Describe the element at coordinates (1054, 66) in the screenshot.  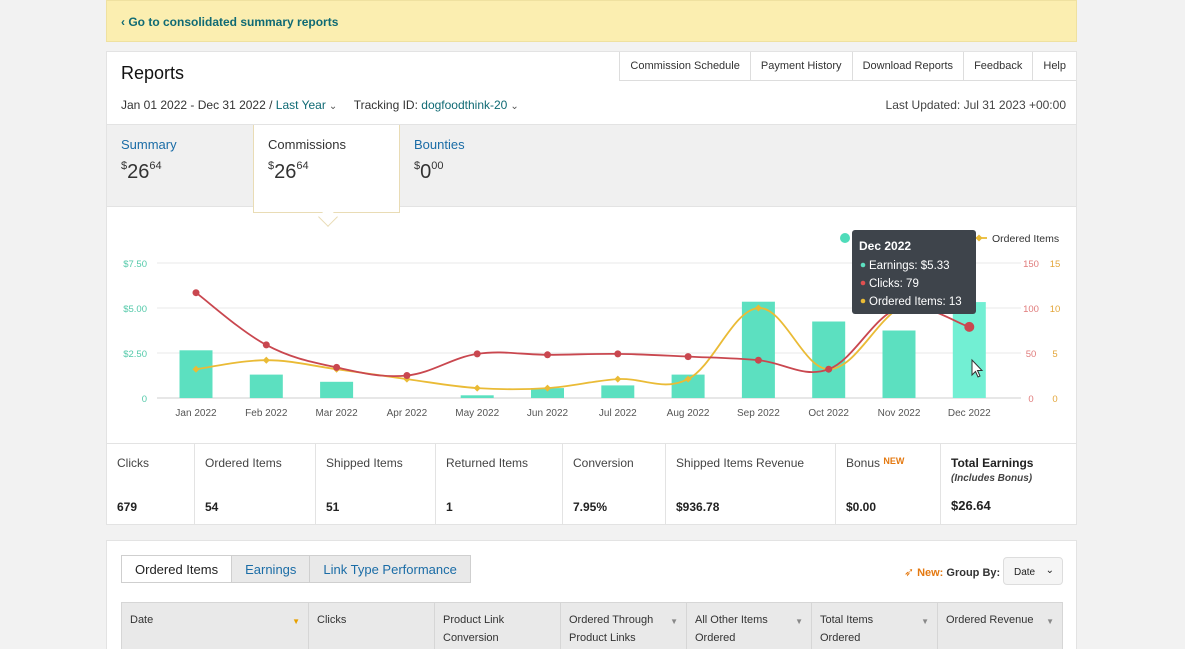
I see `nav-help: Help` at that location.